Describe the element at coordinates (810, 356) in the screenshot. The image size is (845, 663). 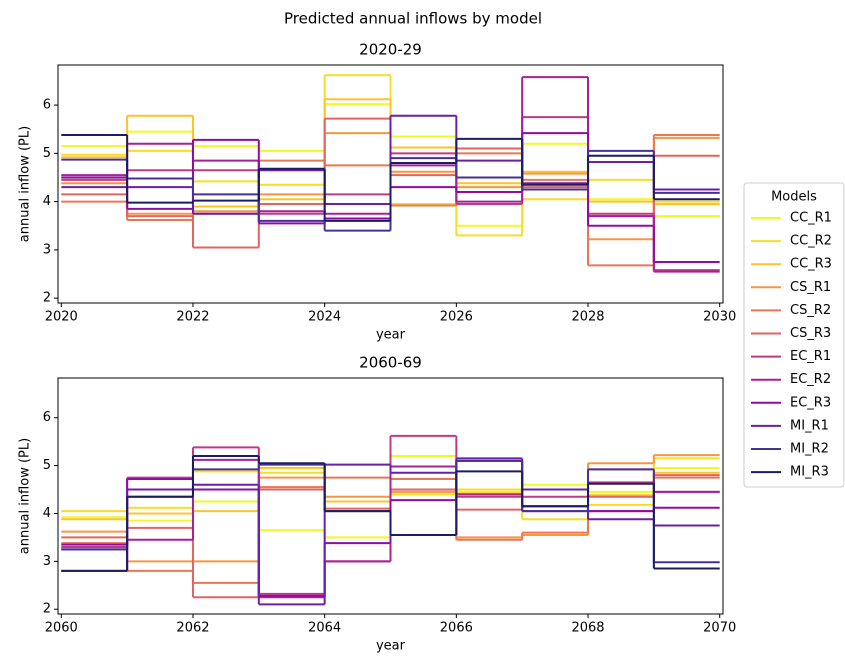
I see `legend-label: EC_R1` at that location.